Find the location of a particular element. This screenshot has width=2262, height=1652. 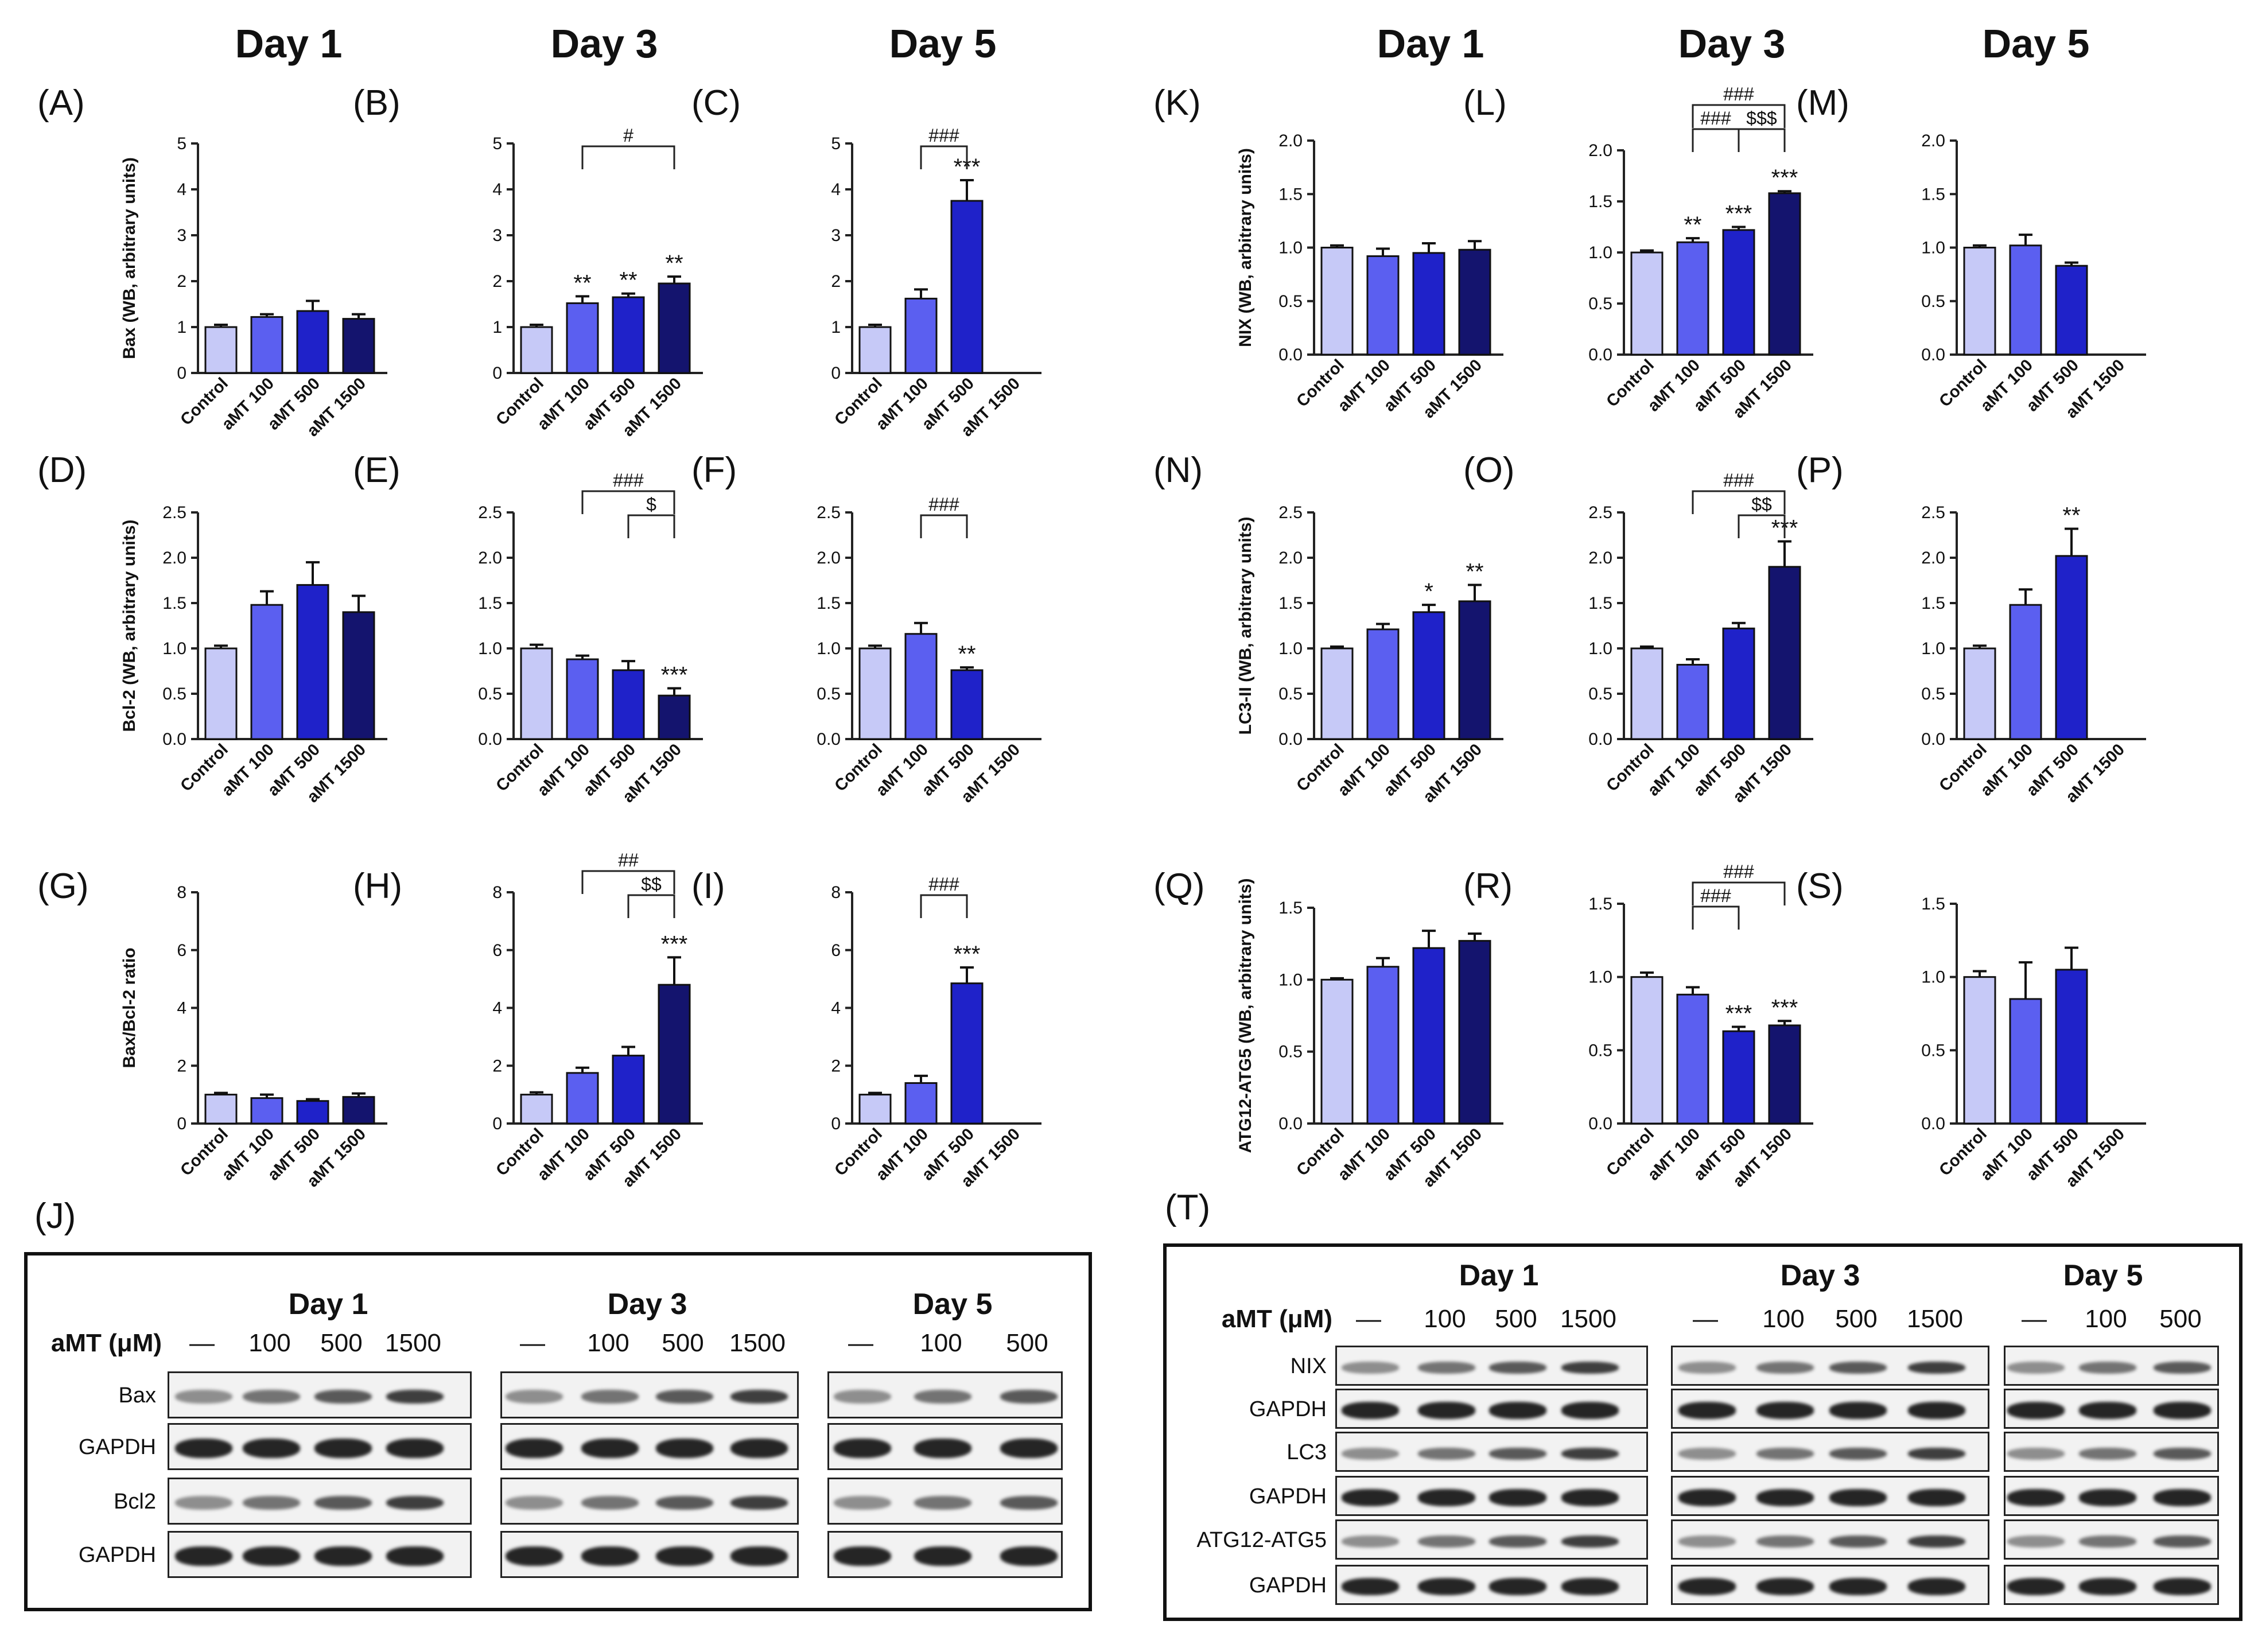

panel-label: (H) is located at coordinates (377, 886).